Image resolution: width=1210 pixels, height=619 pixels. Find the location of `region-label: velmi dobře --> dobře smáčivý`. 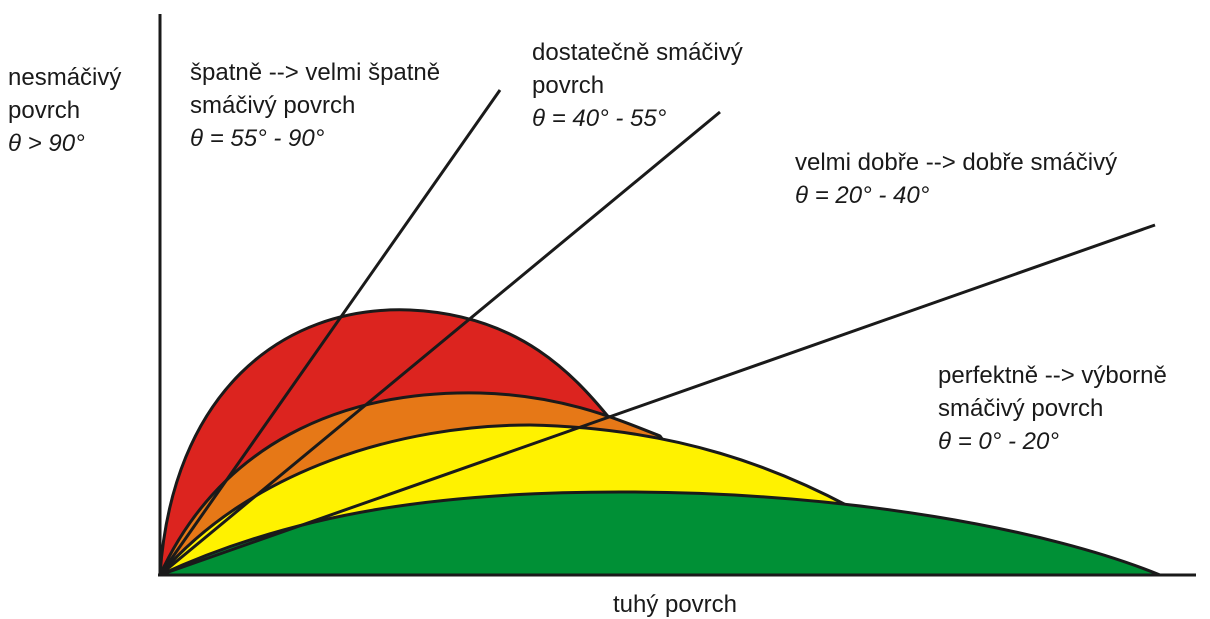

region-label: velmi dobře --> dobře smáčivý is located at coordinates (956, 162).